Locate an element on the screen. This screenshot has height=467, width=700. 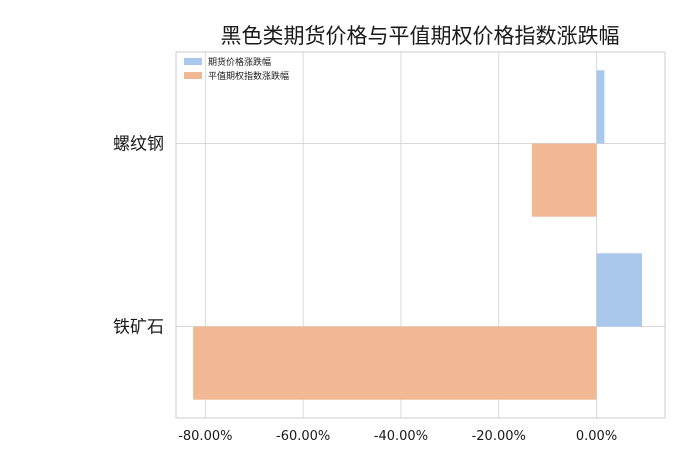
category-label: 铁矿石 is located at coordinates (138, 328).